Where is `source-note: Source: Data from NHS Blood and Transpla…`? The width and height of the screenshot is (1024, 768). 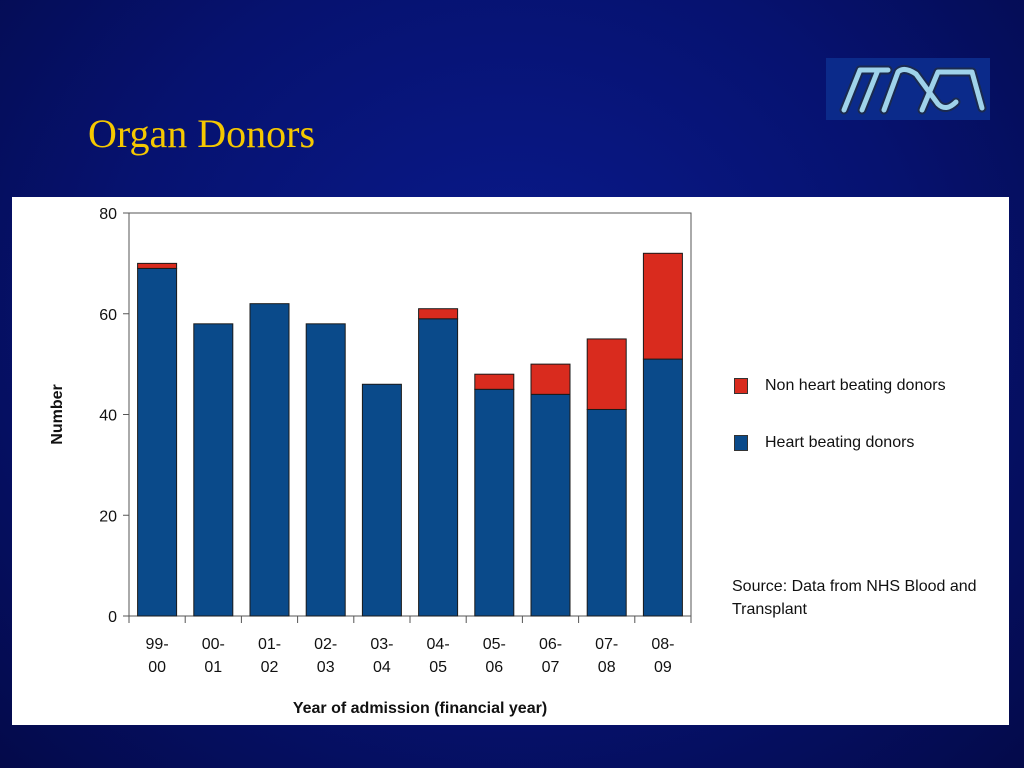 source-note: Source: Data from NHS Blood and Transpla… is located at coordinates (854, 598).